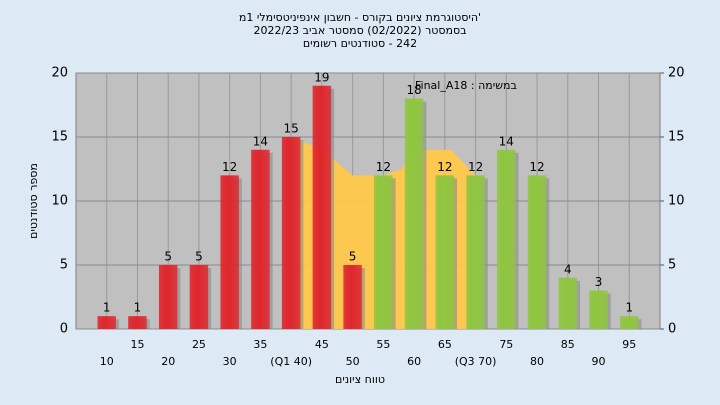  What do you see at coordinates (672, 329) in the screenshot?
I see `y2-tick-label: 0` at bounding box center [672, 329].